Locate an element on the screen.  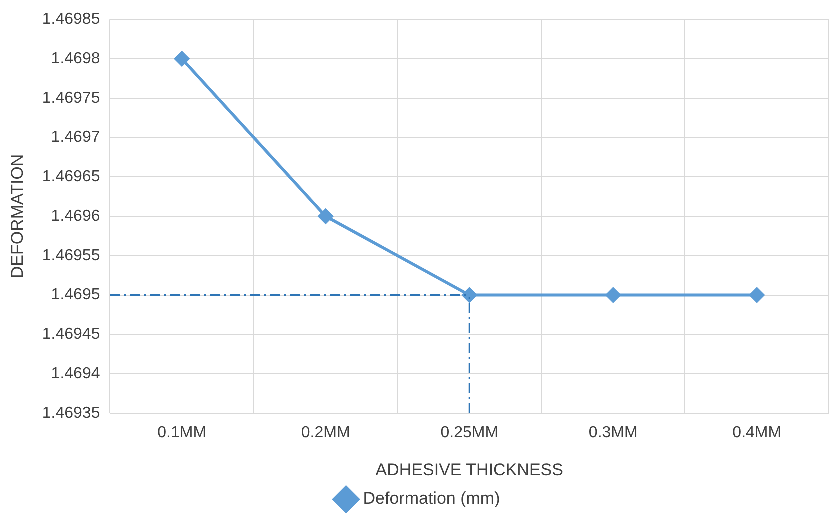
y-tick-label: 1.46955 is located at coordinates (71, 255).